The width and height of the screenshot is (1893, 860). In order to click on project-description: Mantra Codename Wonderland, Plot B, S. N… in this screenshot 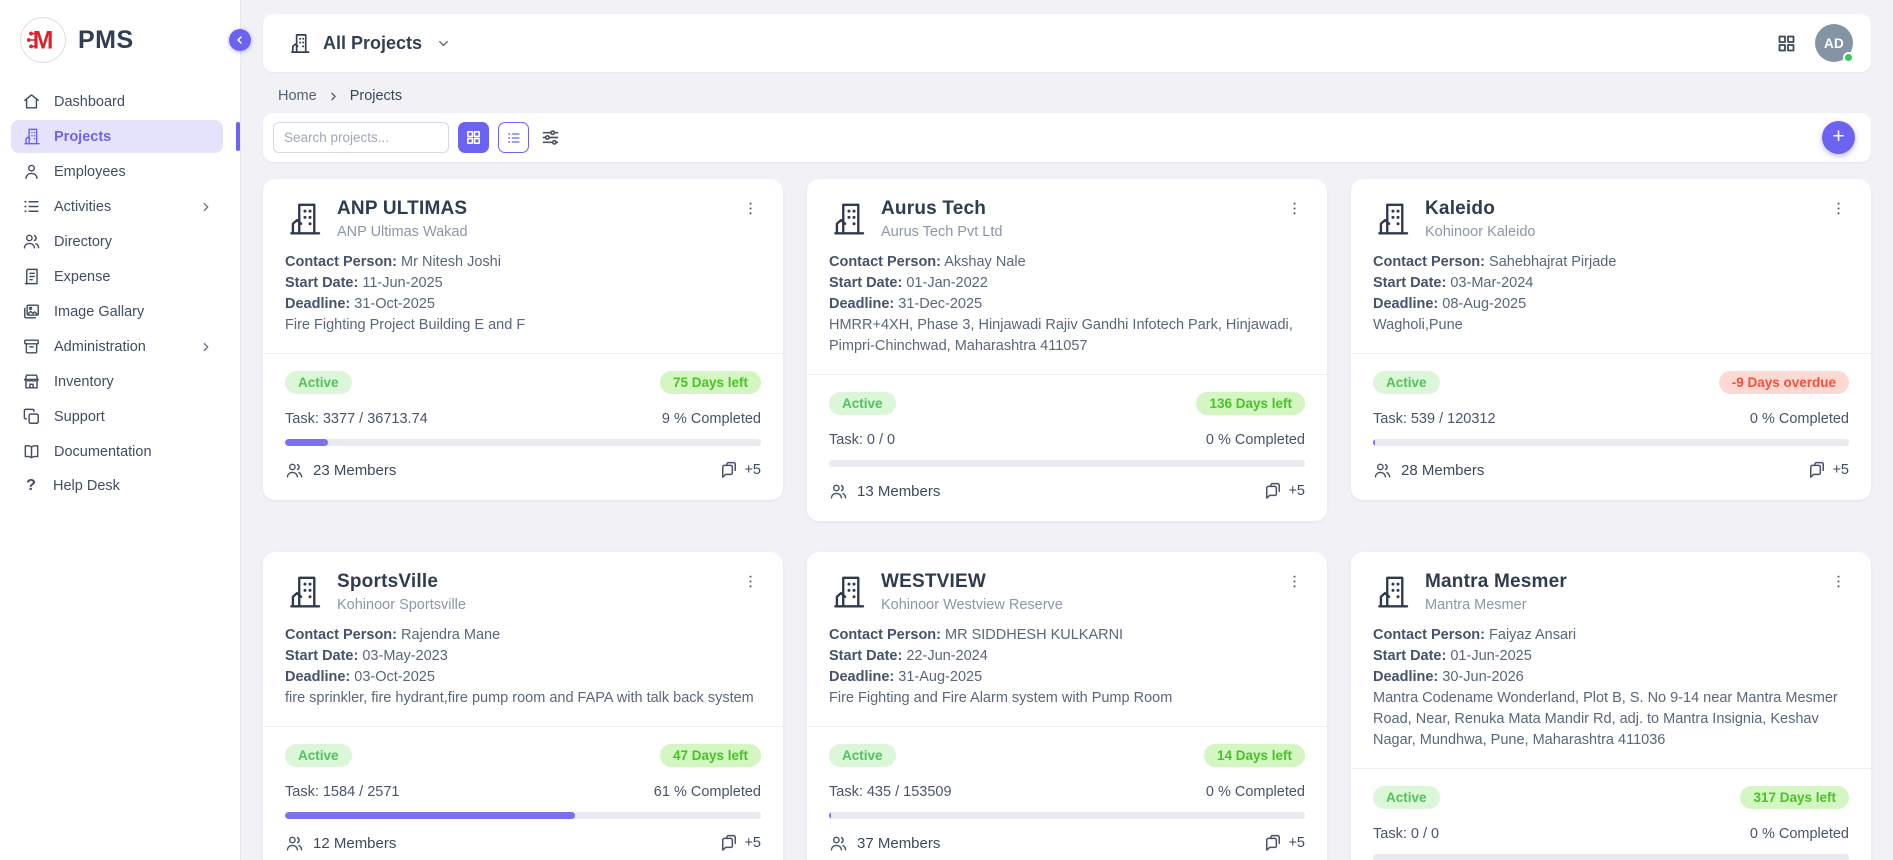, I will do `click(1605, 719)`.